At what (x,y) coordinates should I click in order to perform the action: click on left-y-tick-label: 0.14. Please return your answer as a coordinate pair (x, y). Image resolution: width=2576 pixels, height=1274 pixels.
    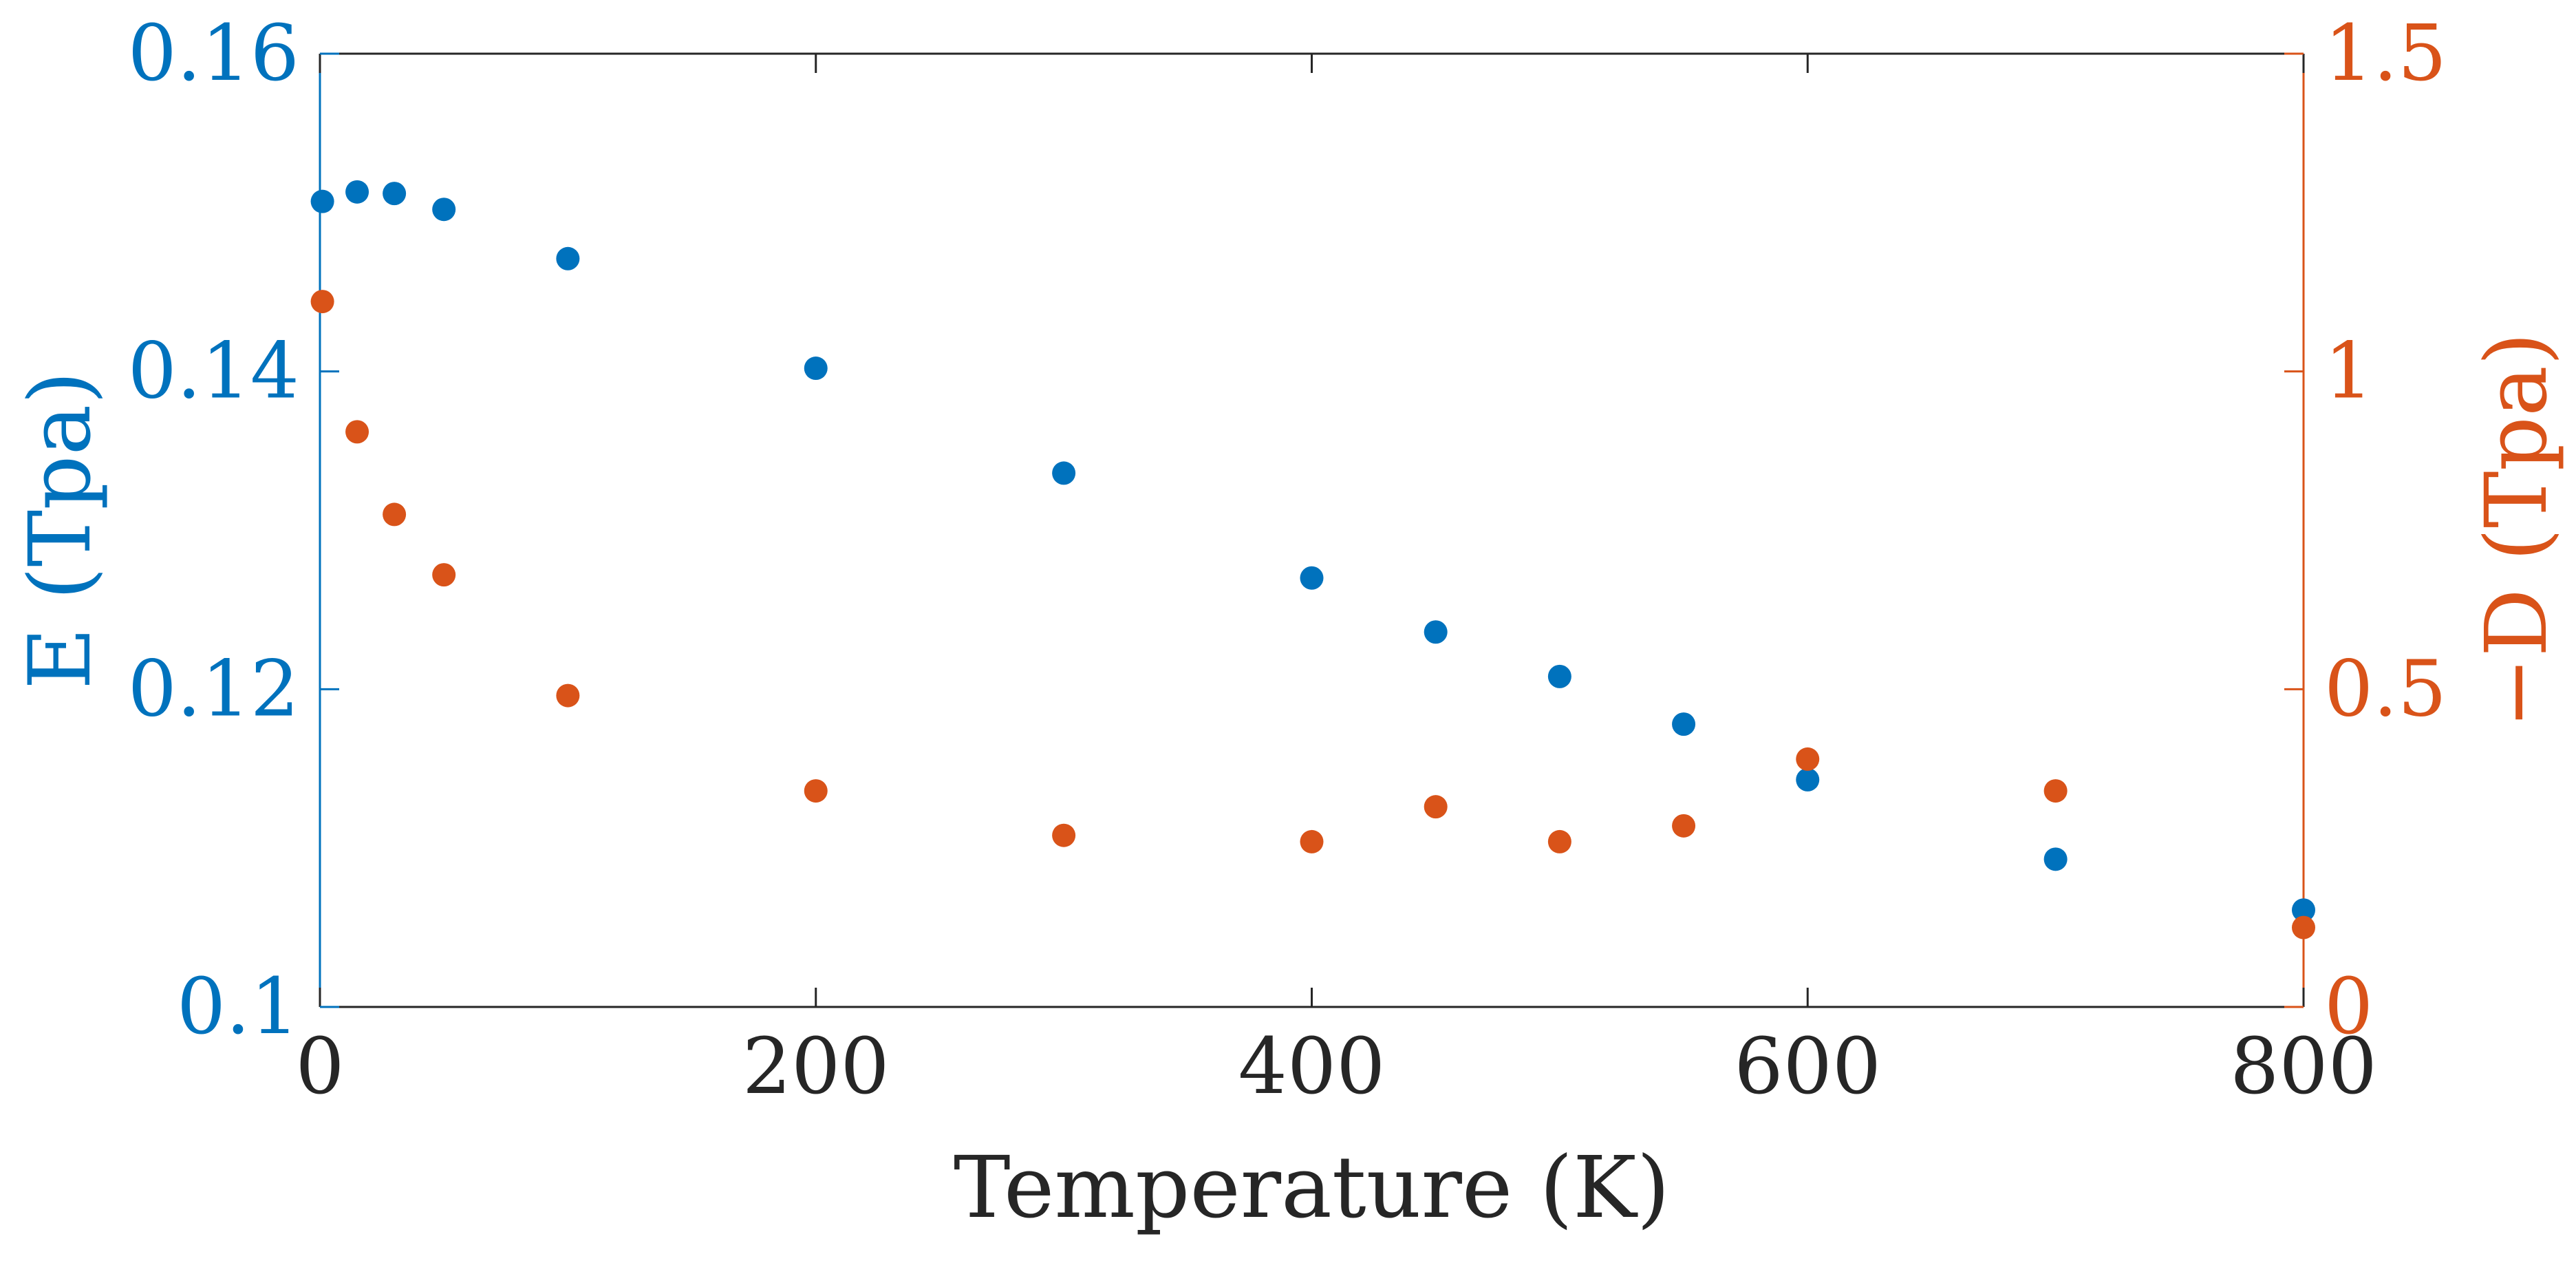
    Looking at the image, I should click on (214, 371).